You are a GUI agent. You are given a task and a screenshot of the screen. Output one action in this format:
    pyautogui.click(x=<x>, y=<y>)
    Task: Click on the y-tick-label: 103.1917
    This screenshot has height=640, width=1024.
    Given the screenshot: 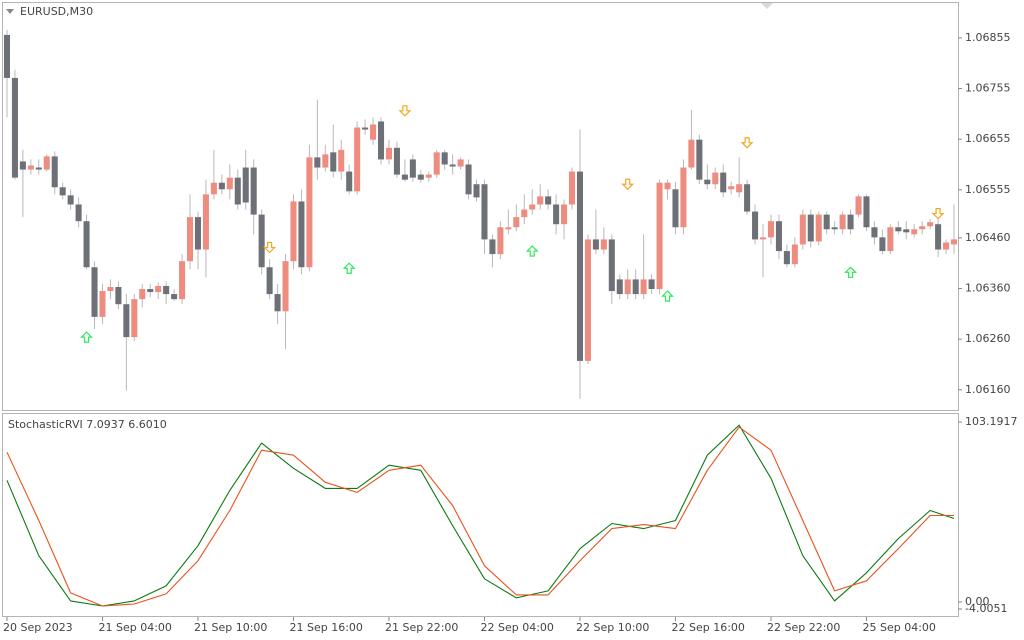 What is the action you would take?
    pyautogui.click(x=991, y=421)
    